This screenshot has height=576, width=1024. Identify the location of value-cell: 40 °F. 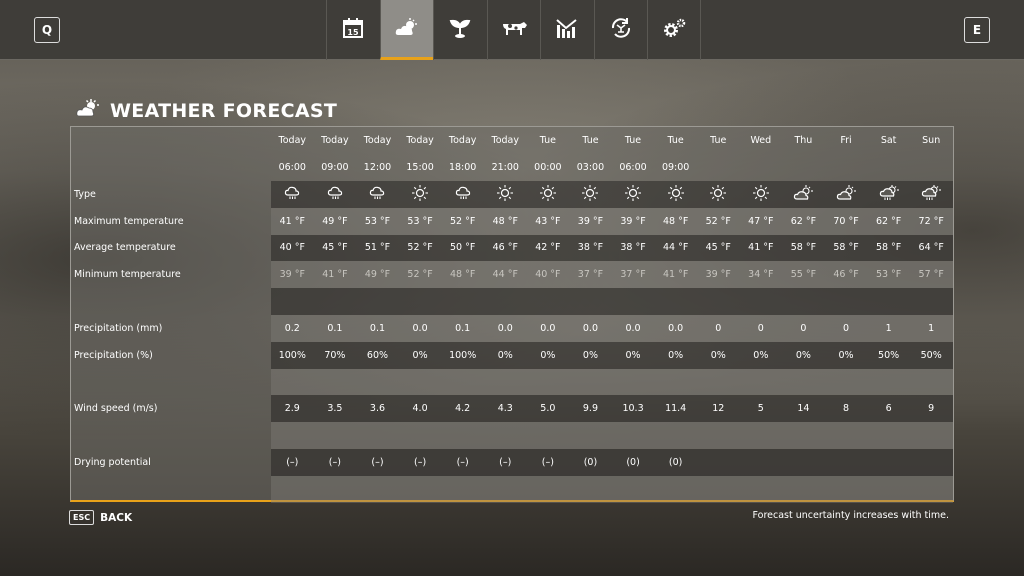
(292, 248).